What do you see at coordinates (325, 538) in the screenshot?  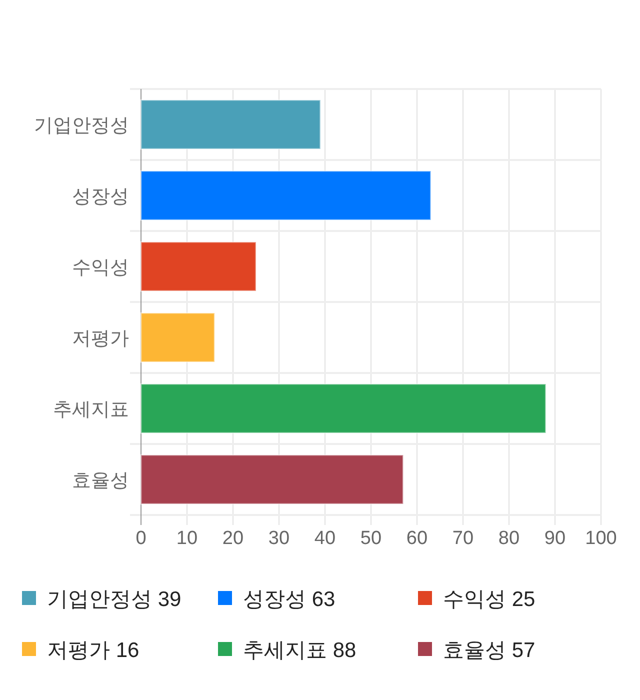 I see `x-tick-label: 40` at bounding box center [325, 538].